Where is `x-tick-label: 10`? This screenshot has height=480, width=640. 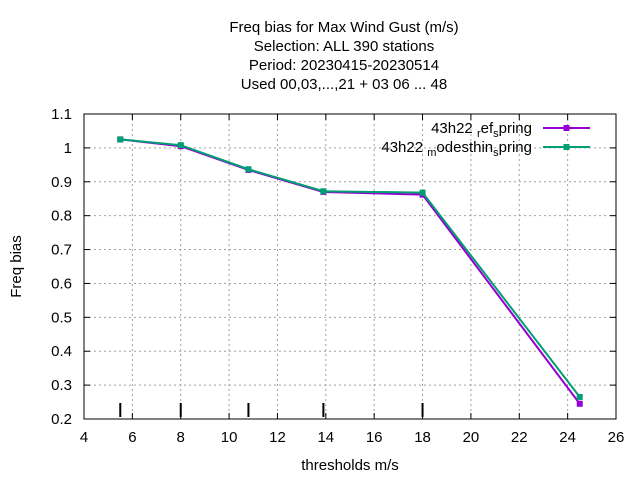
x-tick-label: 10 is located at coordinates (229, 437).